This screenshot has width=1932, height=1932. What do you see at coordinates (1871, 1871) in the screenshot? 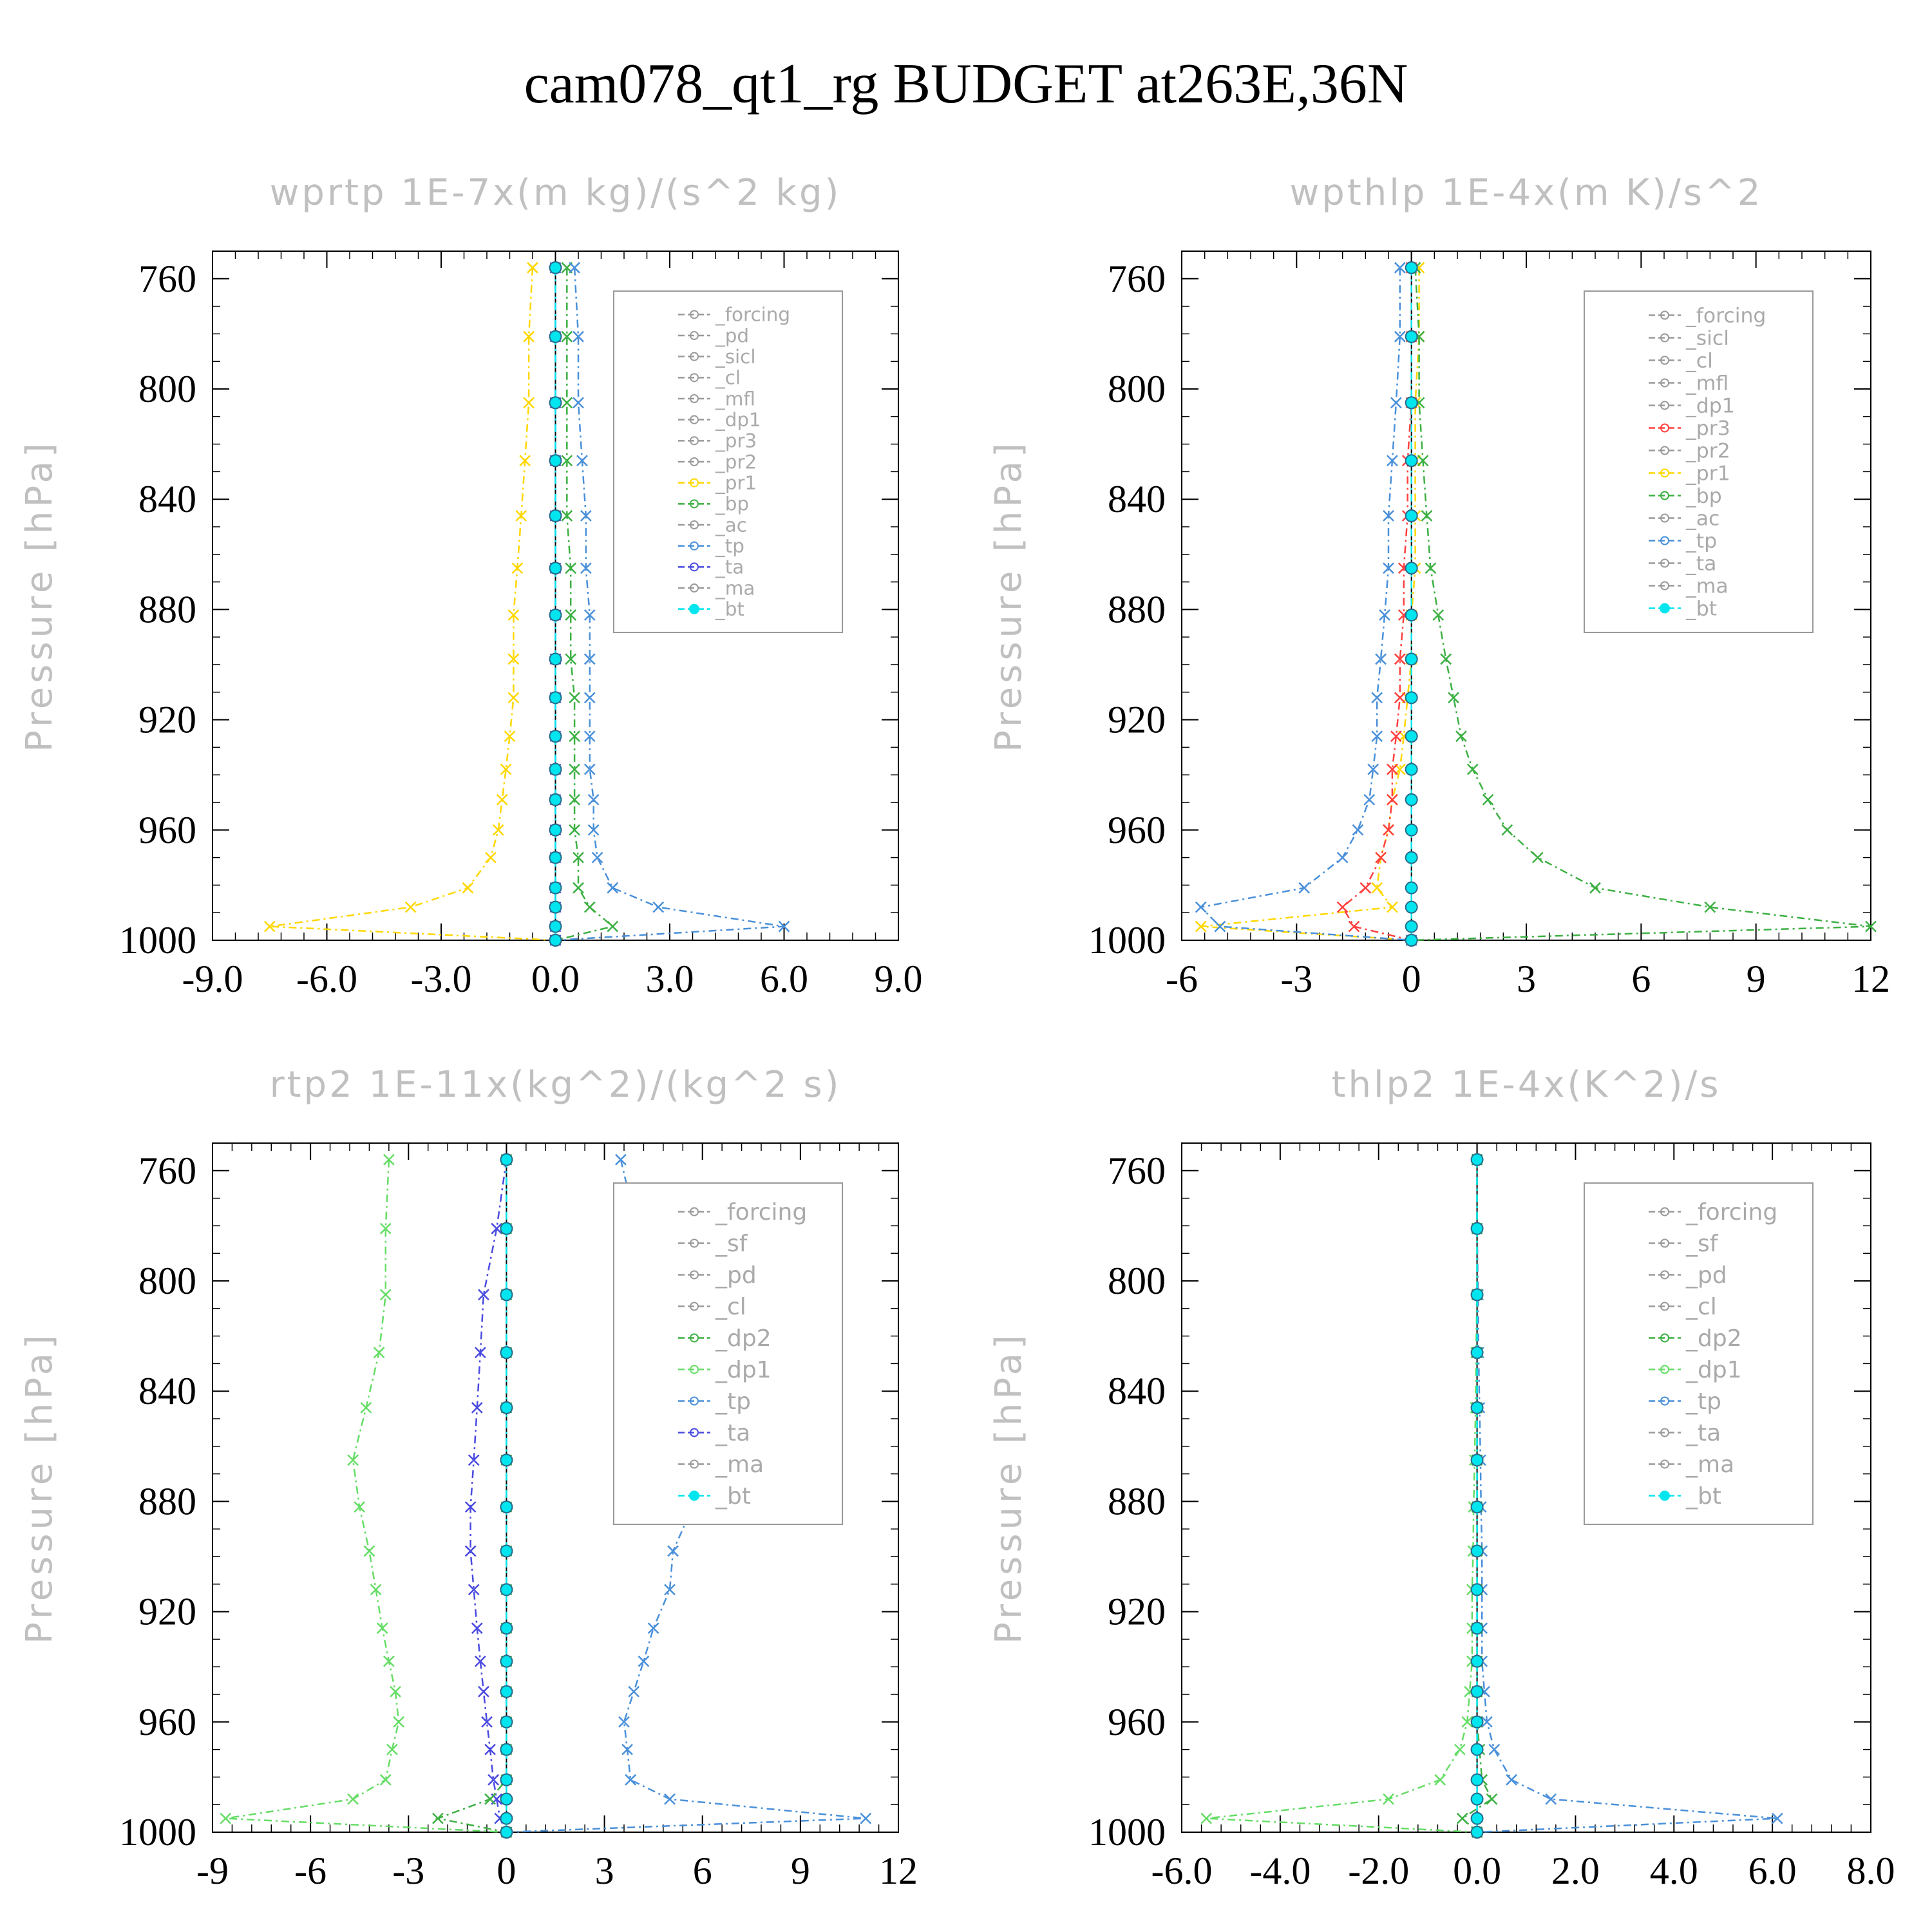
I see `x-tick-label: 8.0` at bounding box center [1871, 1871].